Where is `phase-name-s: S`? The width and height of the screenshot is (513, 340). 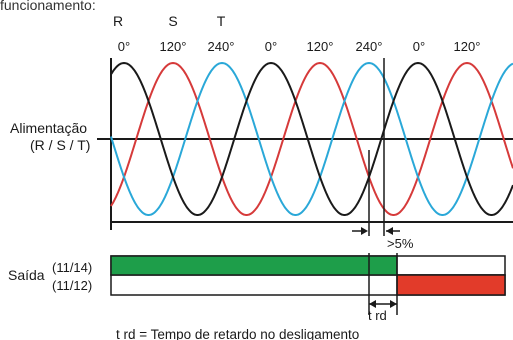 phase-name-s: S is located at coordinates (172, 21).